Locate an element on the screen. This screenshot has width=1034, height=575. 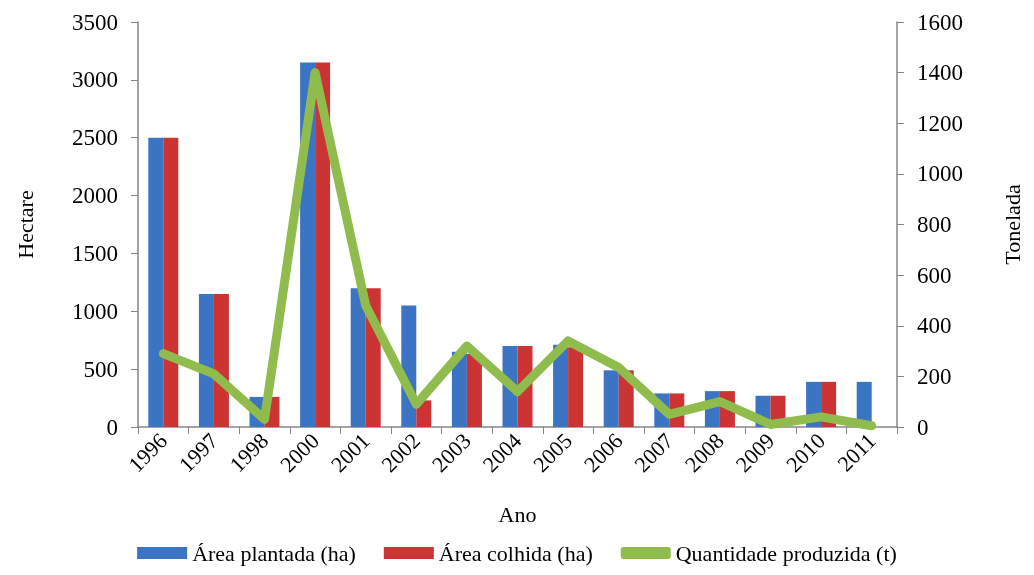
y-tick-label: 2000 is located at coordinates (95, 196).